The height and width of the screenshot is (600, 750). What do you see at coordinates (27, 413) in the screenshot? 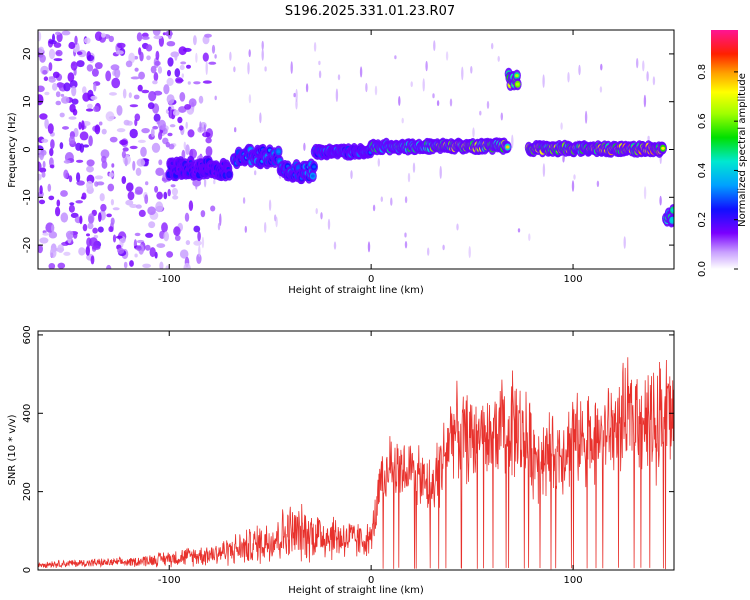
I see `y-tick-label: 400` at bounding box center [27, 413].